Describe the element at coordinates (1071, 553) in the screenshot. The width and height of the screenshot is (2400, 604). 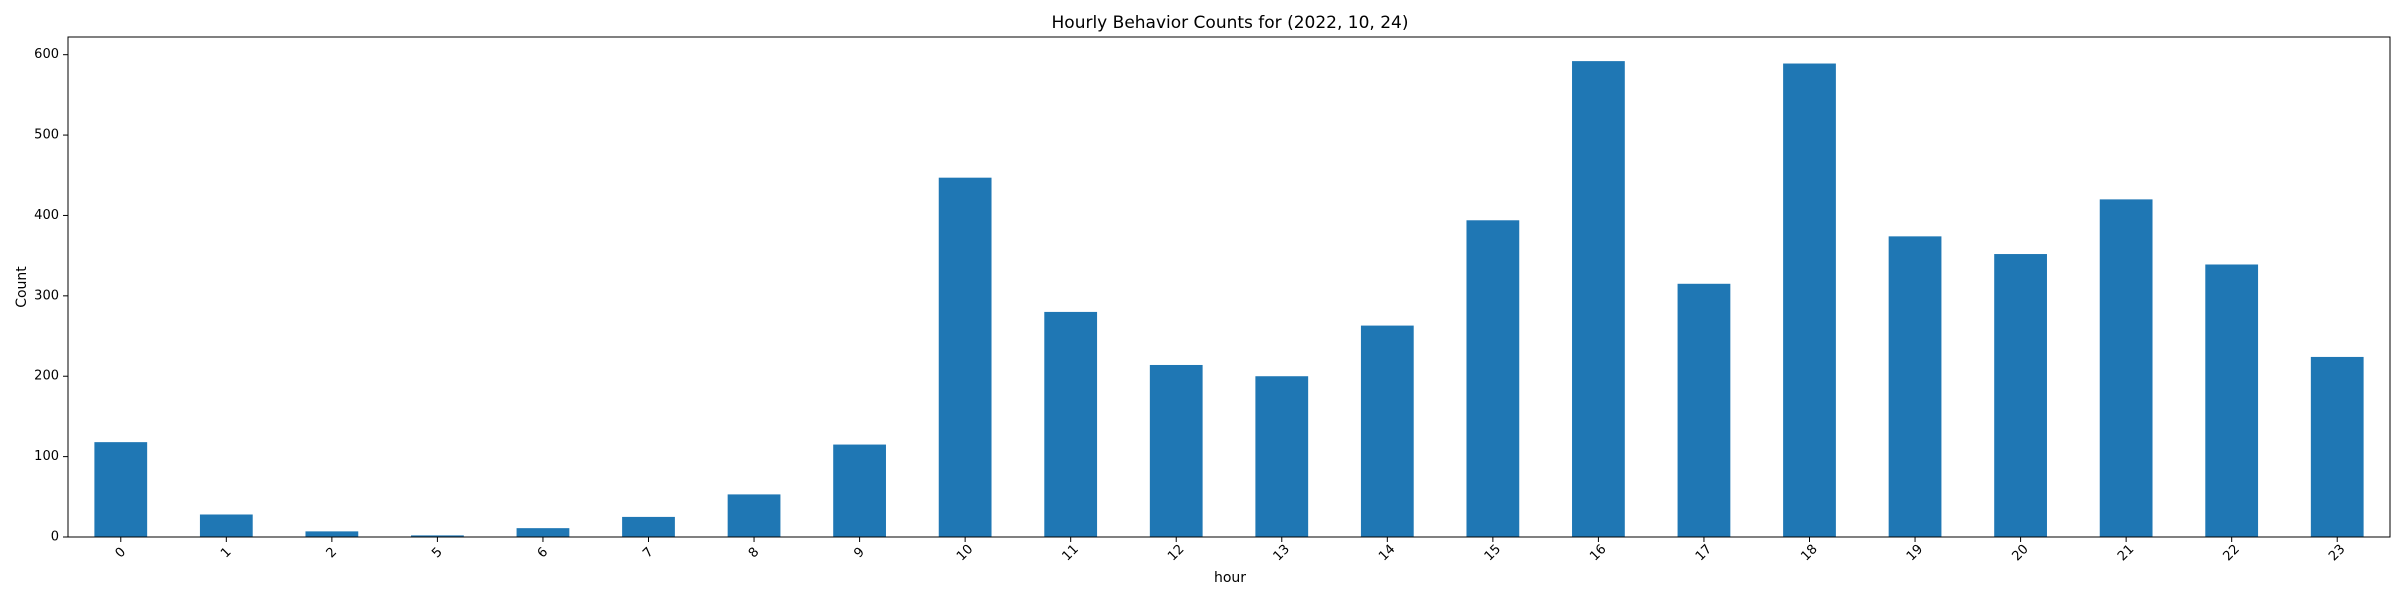
I see `x-tick-label: 11` at that location.